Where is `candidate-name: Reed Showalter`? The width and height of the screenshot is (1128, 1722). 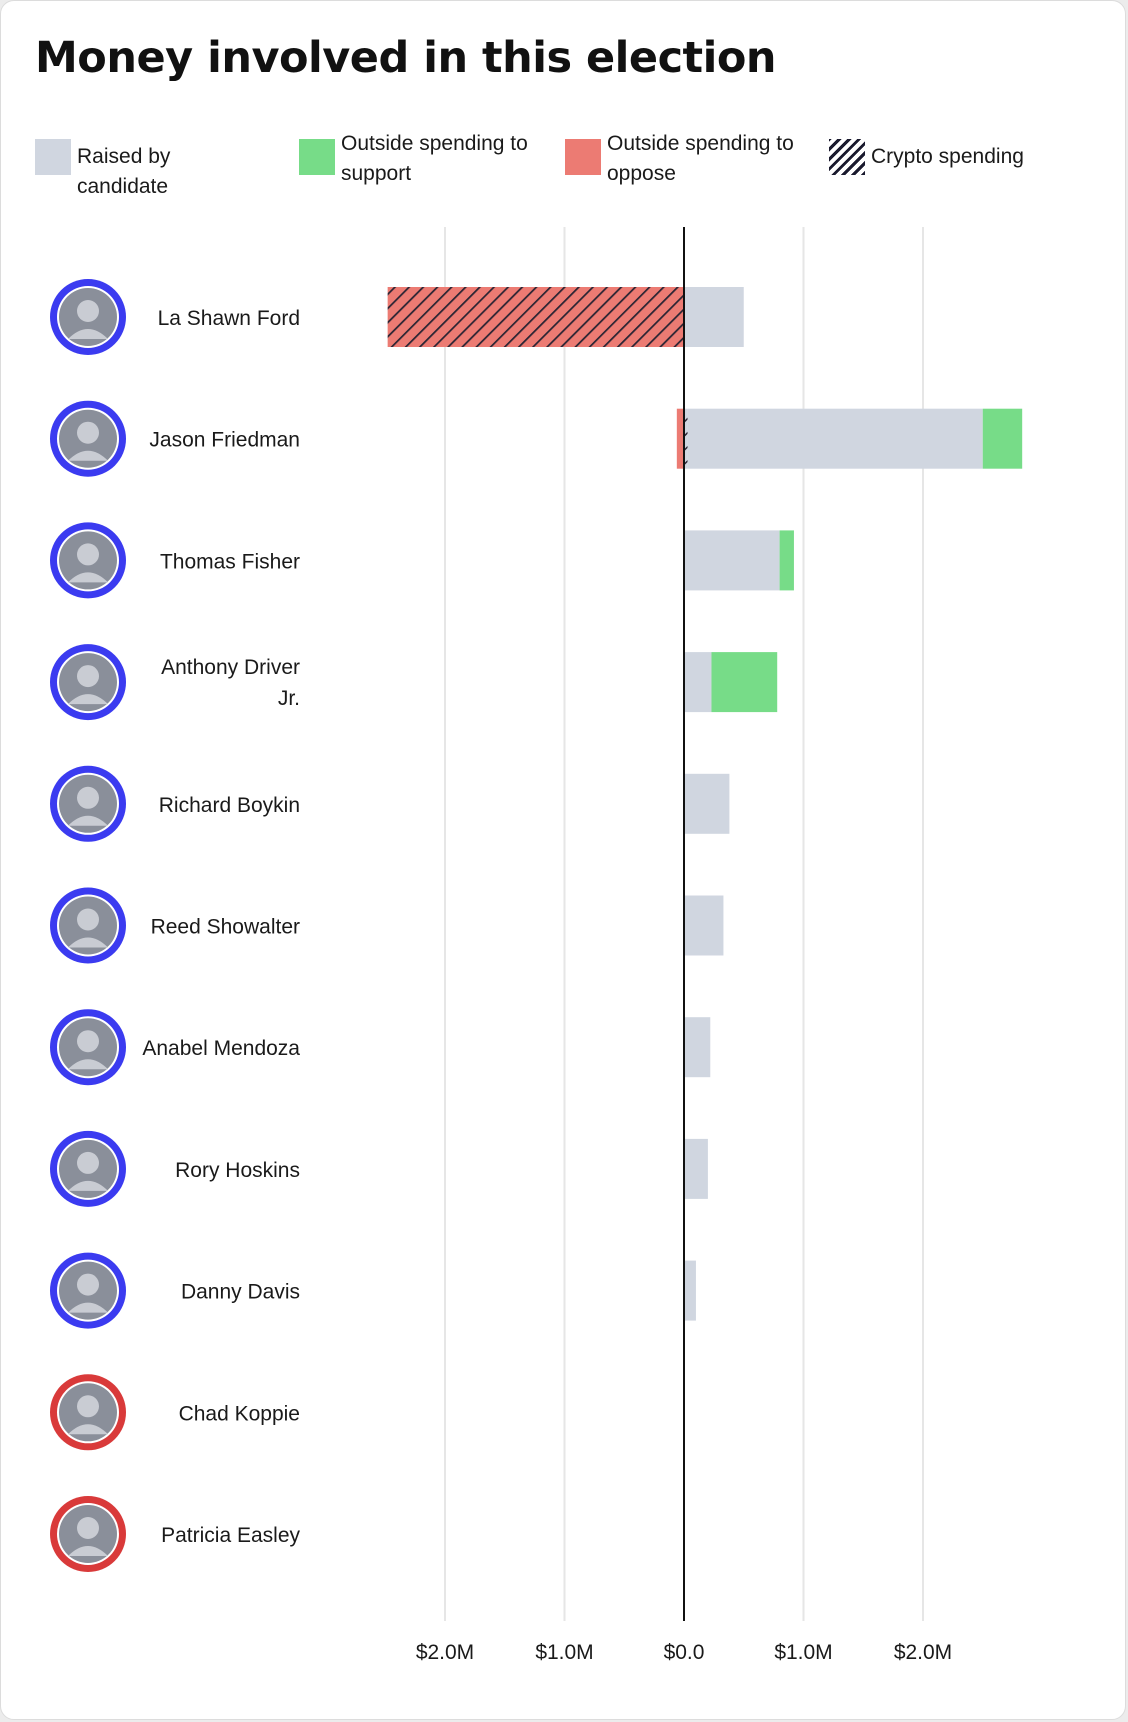 candidate-name: Reed Showalter is located at coordinates (225, 927).